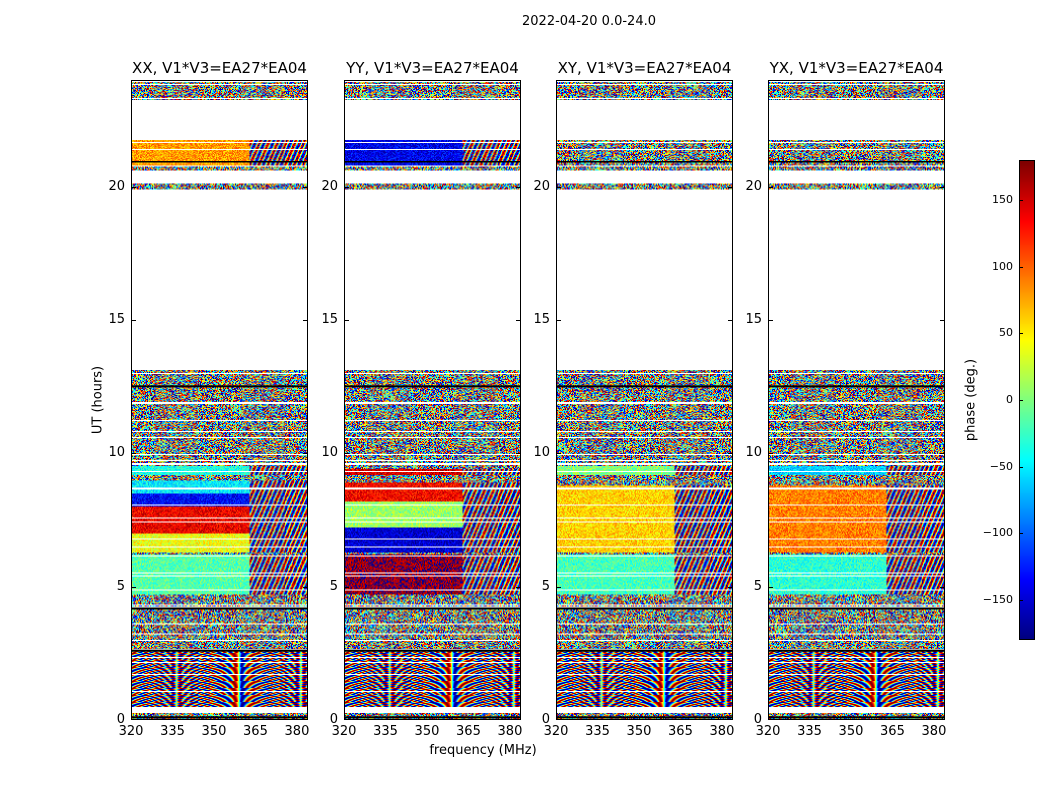 The image size is (1050, 800). I want to click on y-axis-label: UT (hours), so click(98, 400).